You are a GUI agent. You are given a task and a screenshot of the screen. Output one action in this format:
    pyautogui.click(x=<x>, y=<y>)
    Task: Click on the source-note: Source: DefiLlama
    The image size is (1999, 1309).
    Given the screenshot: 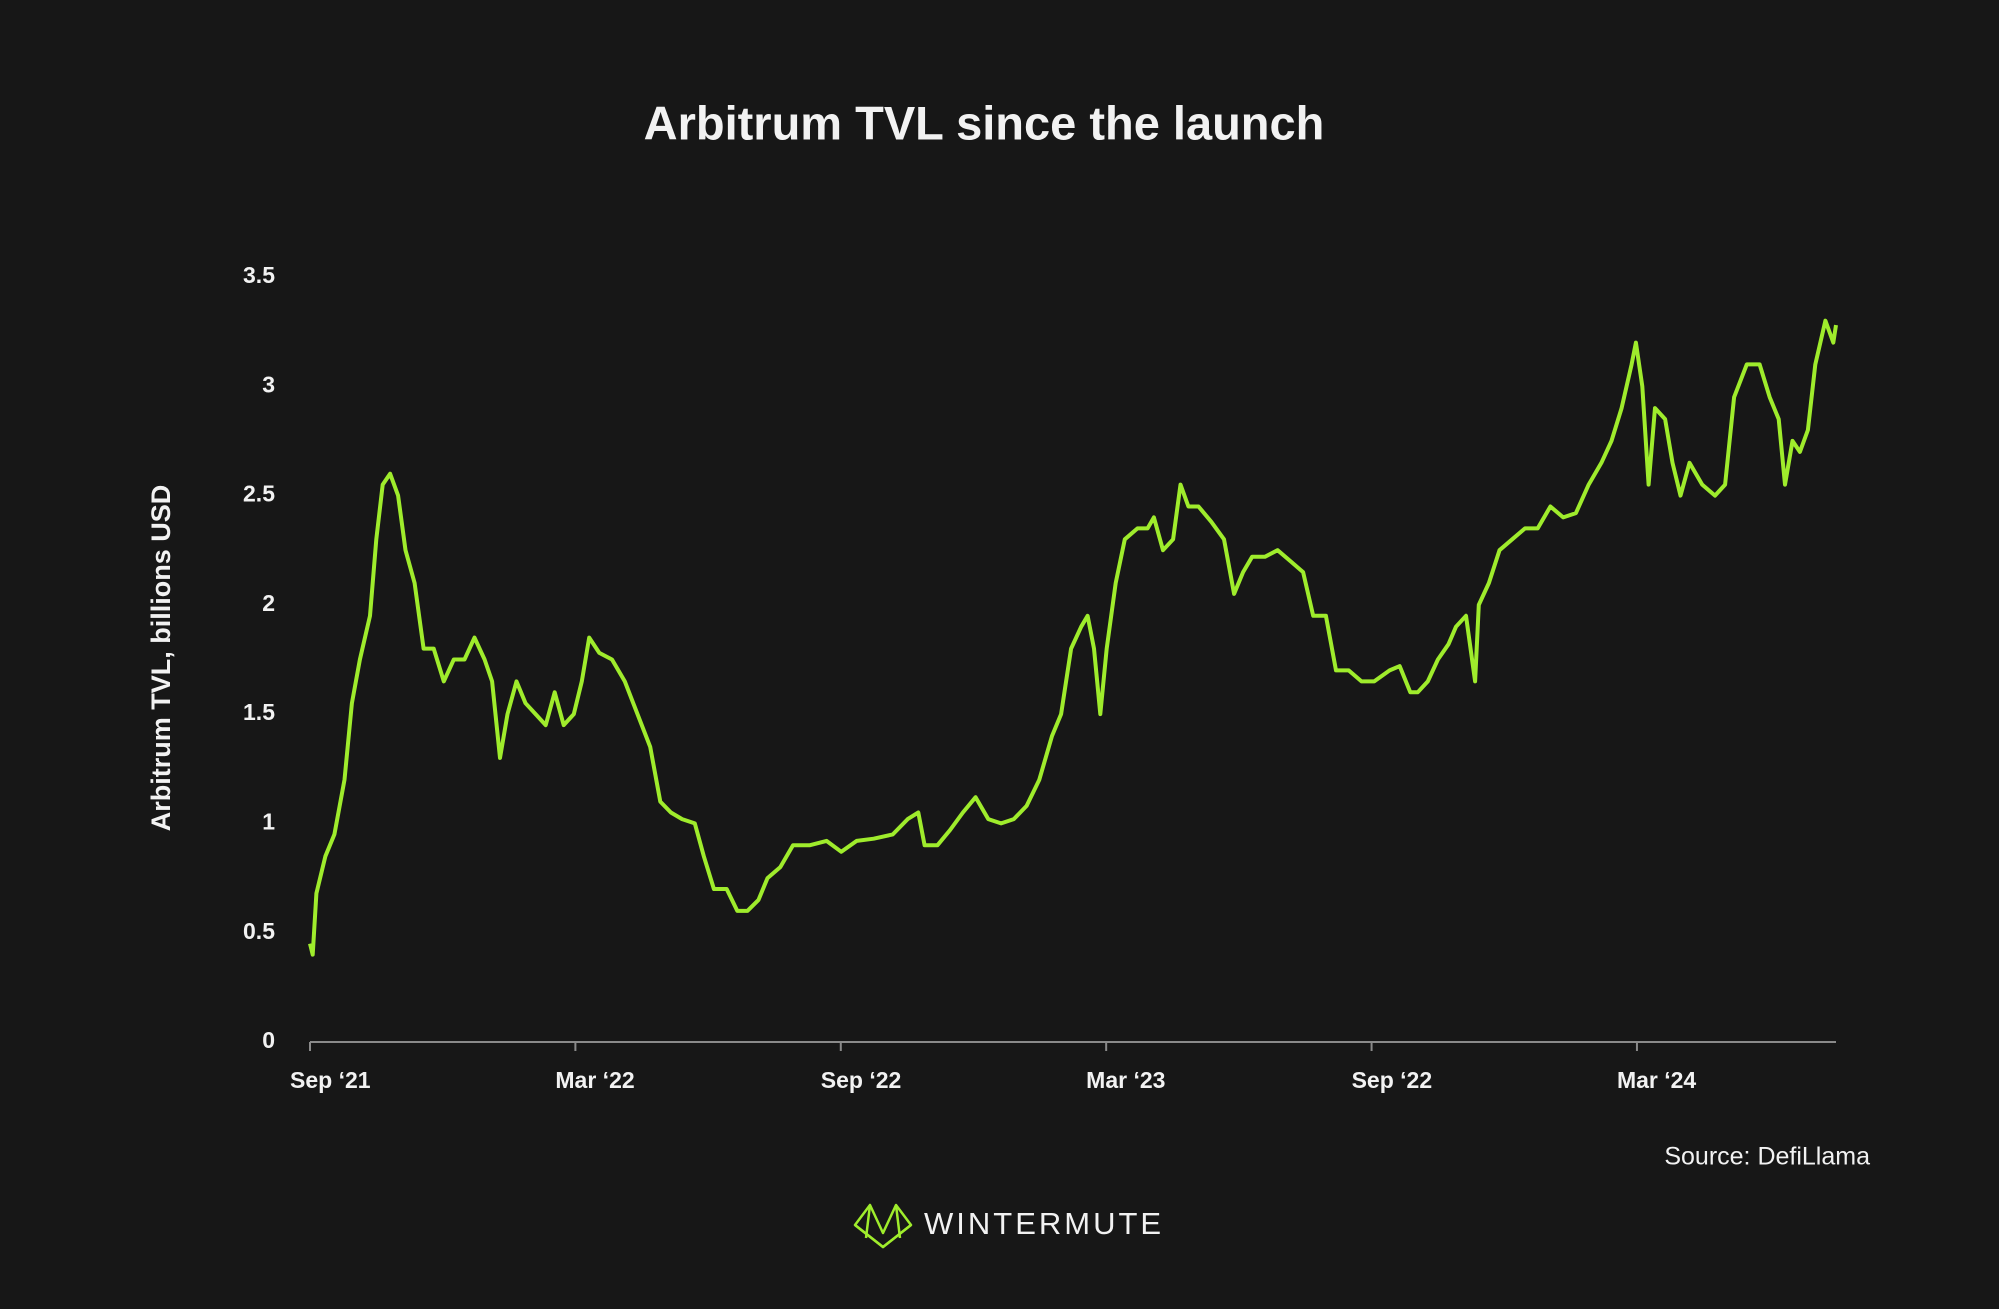 What is the action you would take?
    pyautogui.click(x=1767, y=1157)
    